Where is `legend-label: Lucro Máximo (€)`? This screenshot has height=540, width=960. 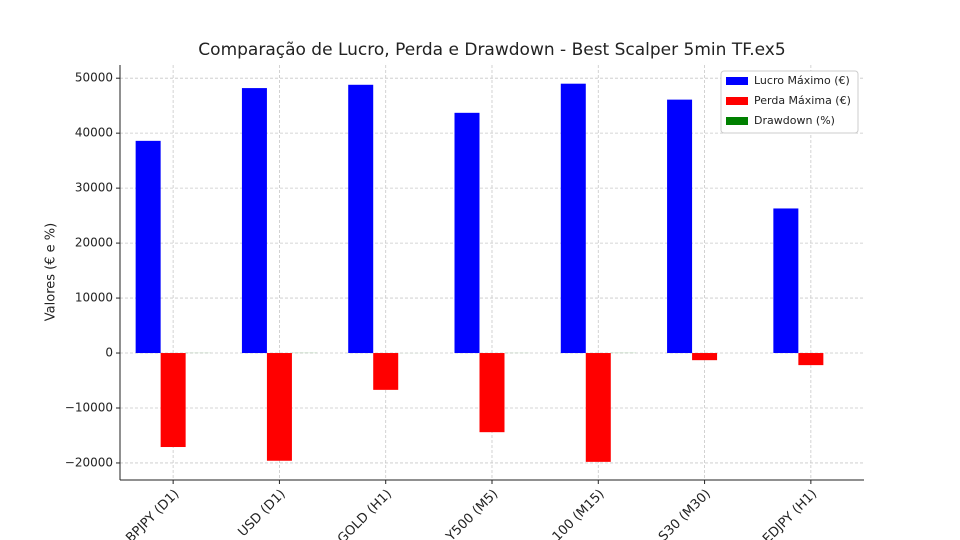 legend-label: Lucro Máximo (€) is located at coordinates (802, 80).